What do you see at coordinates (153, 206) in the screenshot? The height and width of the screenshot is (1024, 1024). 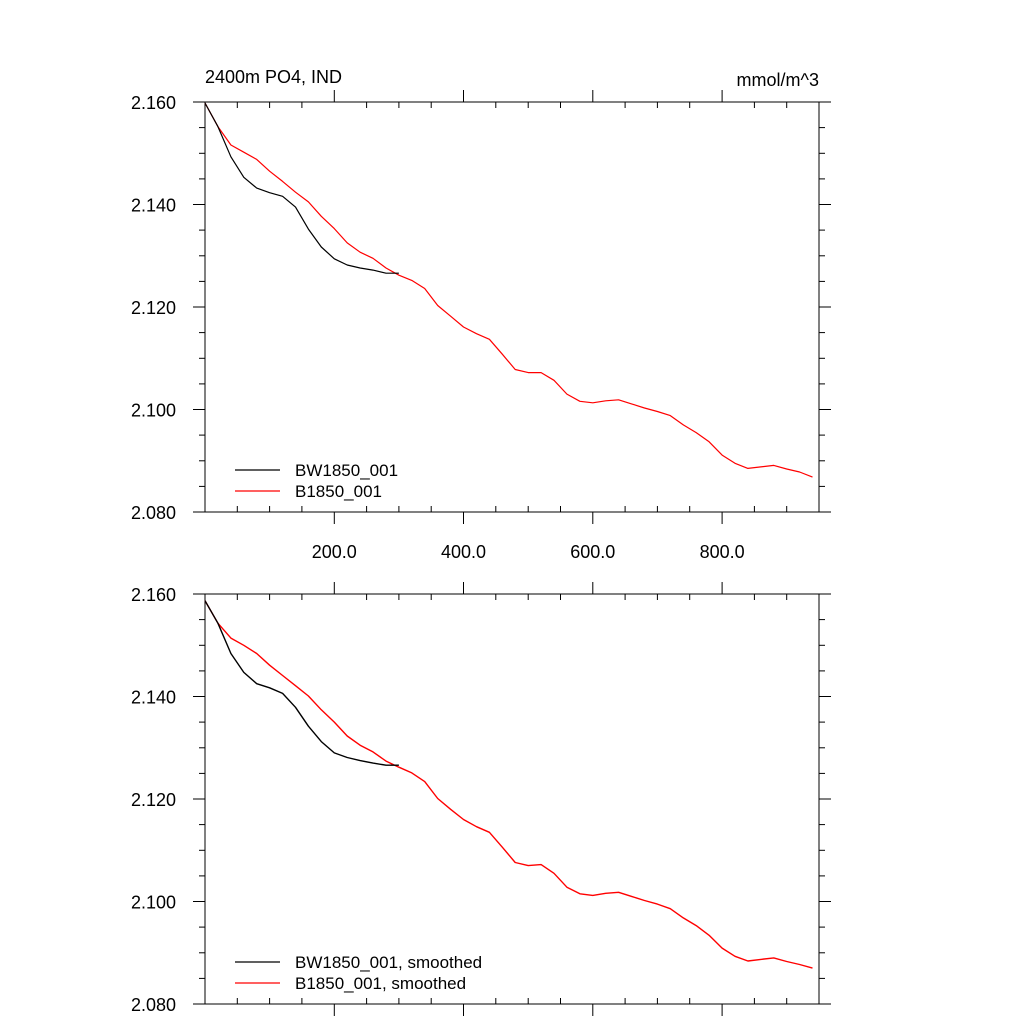 I see `top-ytick-label: 2.140` at bounding box center [153, 206].